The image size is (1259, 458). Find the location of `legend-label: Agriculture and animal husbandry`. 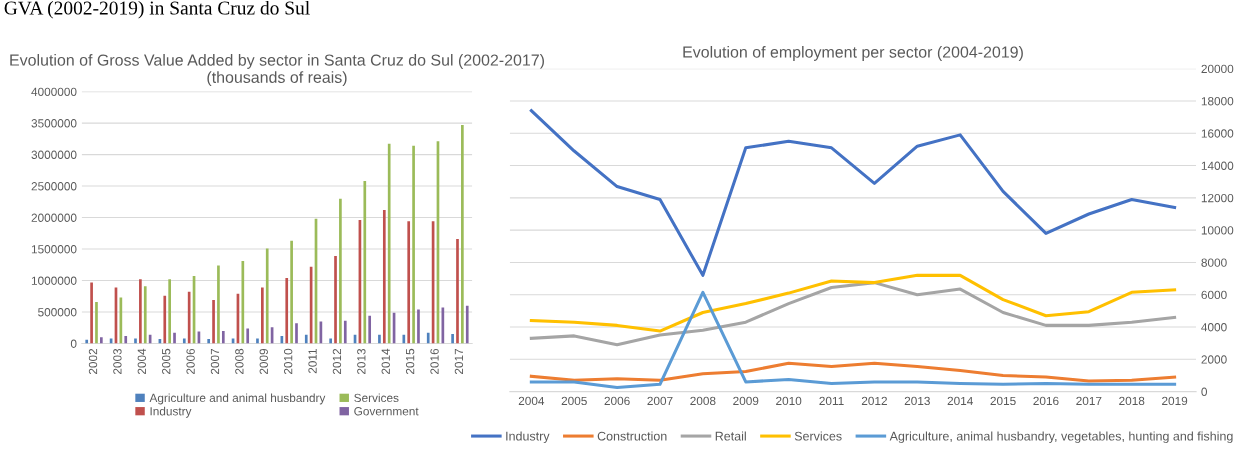

legend-label: Agriculture and animal husbandry is located at coordinates (237, 399).